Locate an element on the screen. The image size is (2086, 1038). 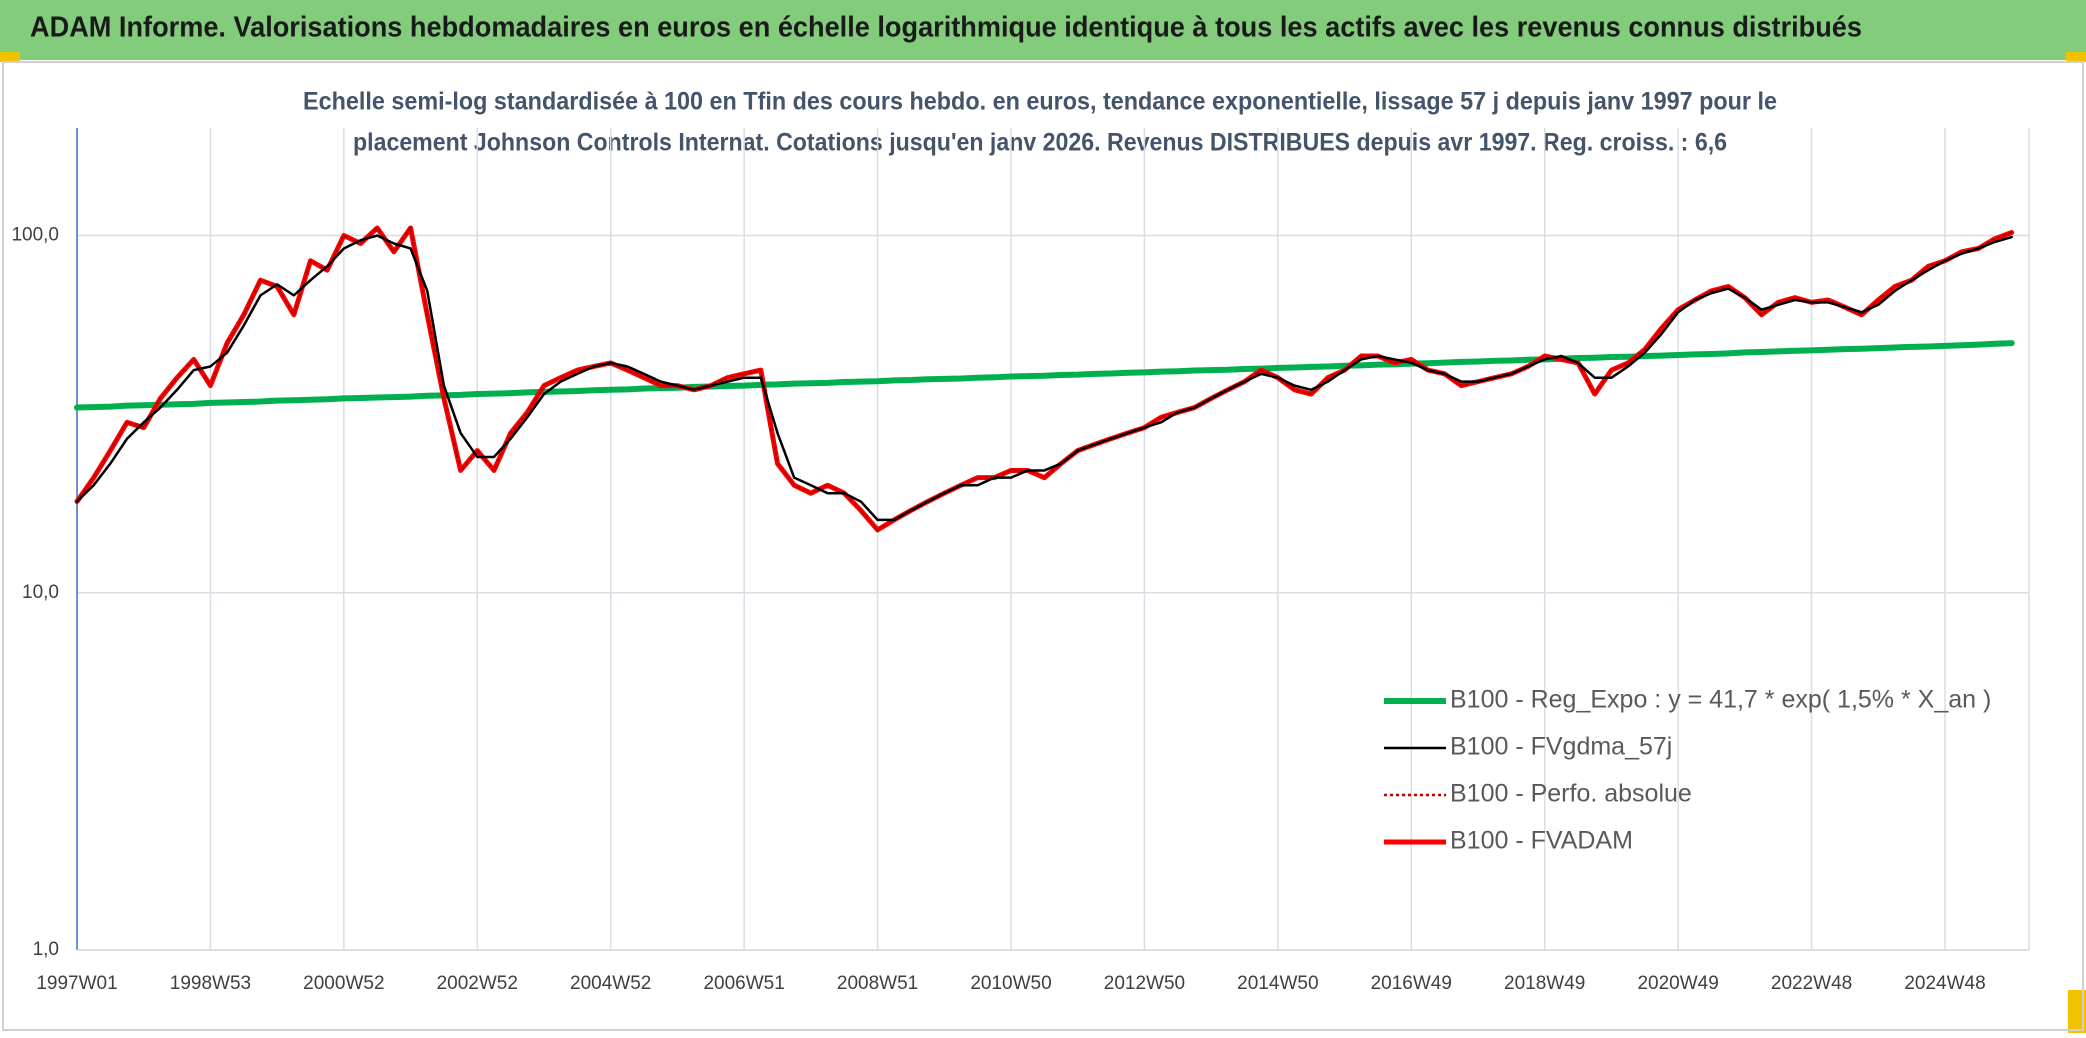
legend-label: B100 - FVgdma_57j is located at coordinates (1561, 747).